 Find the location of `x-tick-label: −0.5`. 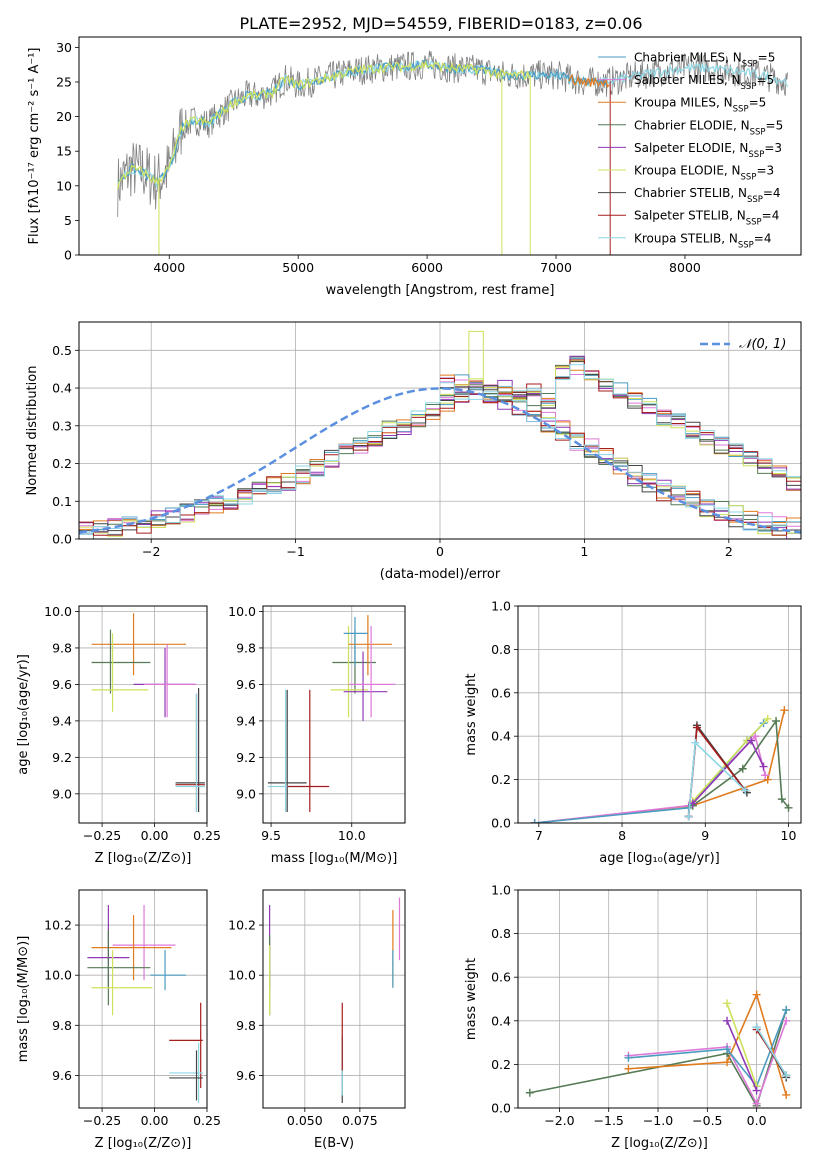

x-tick-label: −0.5 is located at coordinates (707, 1120).